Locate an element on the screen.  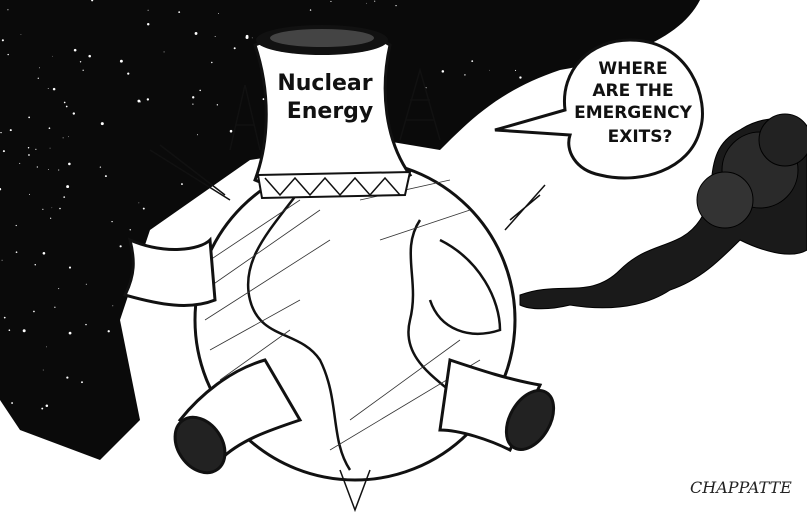
speech-bubble: WHERE ARE THE EMERGENCY EXITS? is located at coordinates (599, 109).